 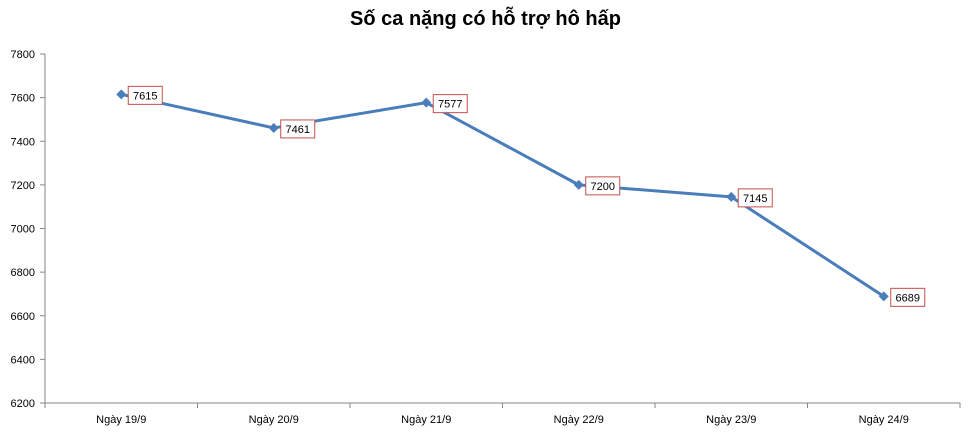 I want to click on x-tick-label: Ngày 23/9, so click(x=731, y=420).